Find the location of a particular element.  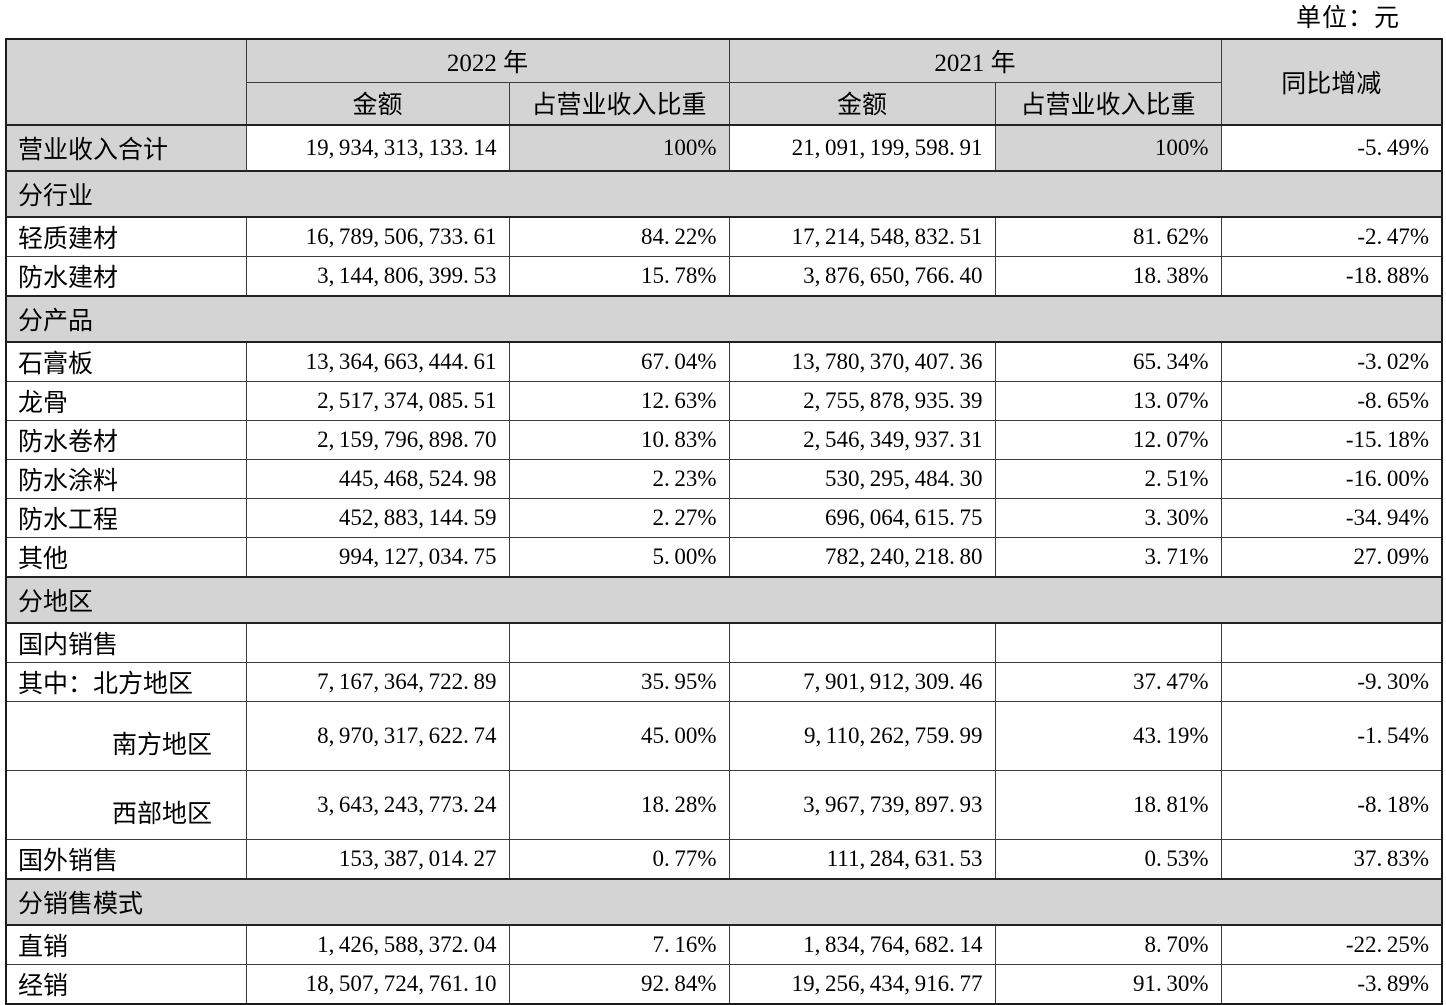

share-2021: 8. 70% is located at coordinates (1108, 944).